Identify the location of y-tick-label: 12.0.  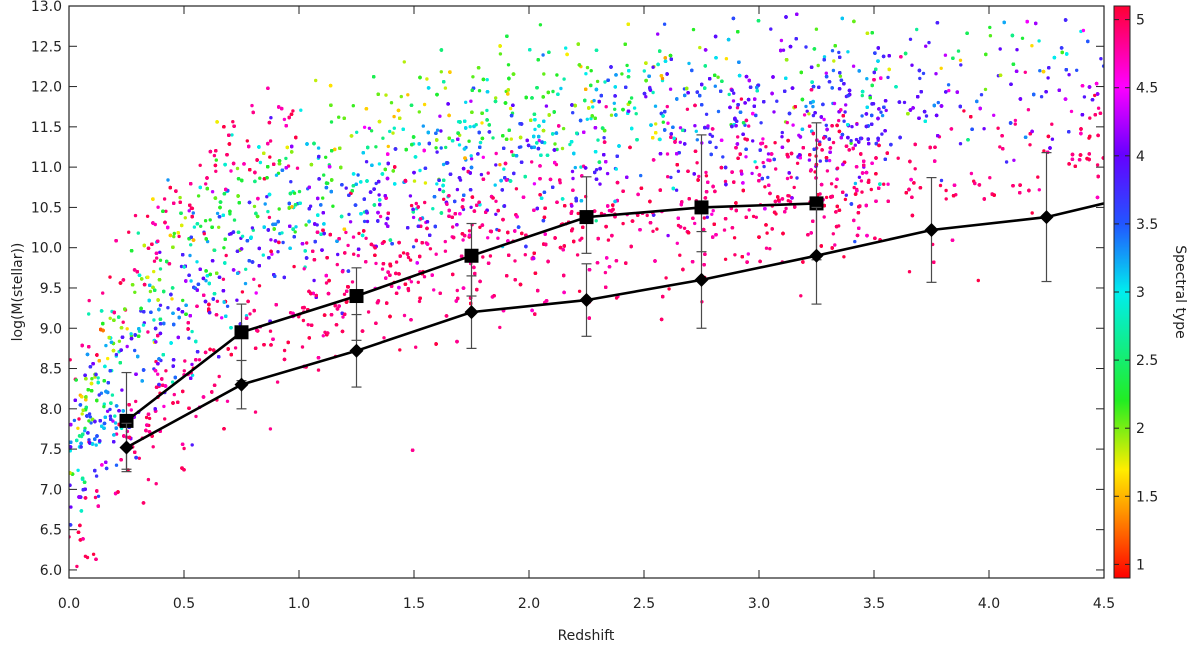
(46, 88).